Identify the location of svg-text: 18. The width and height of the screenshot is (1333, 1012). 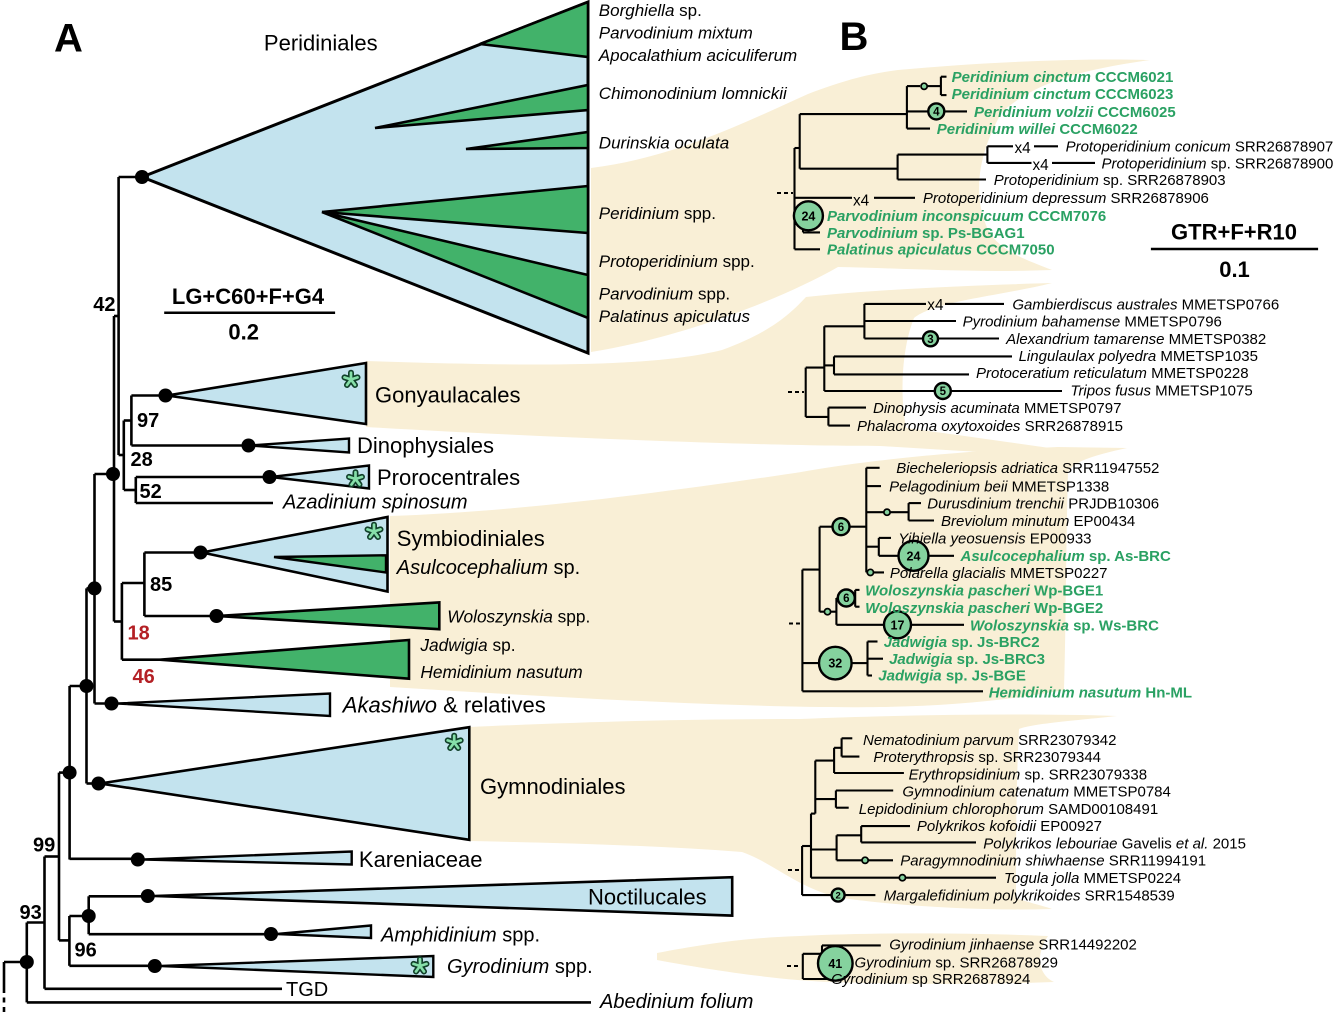
(139, 634).